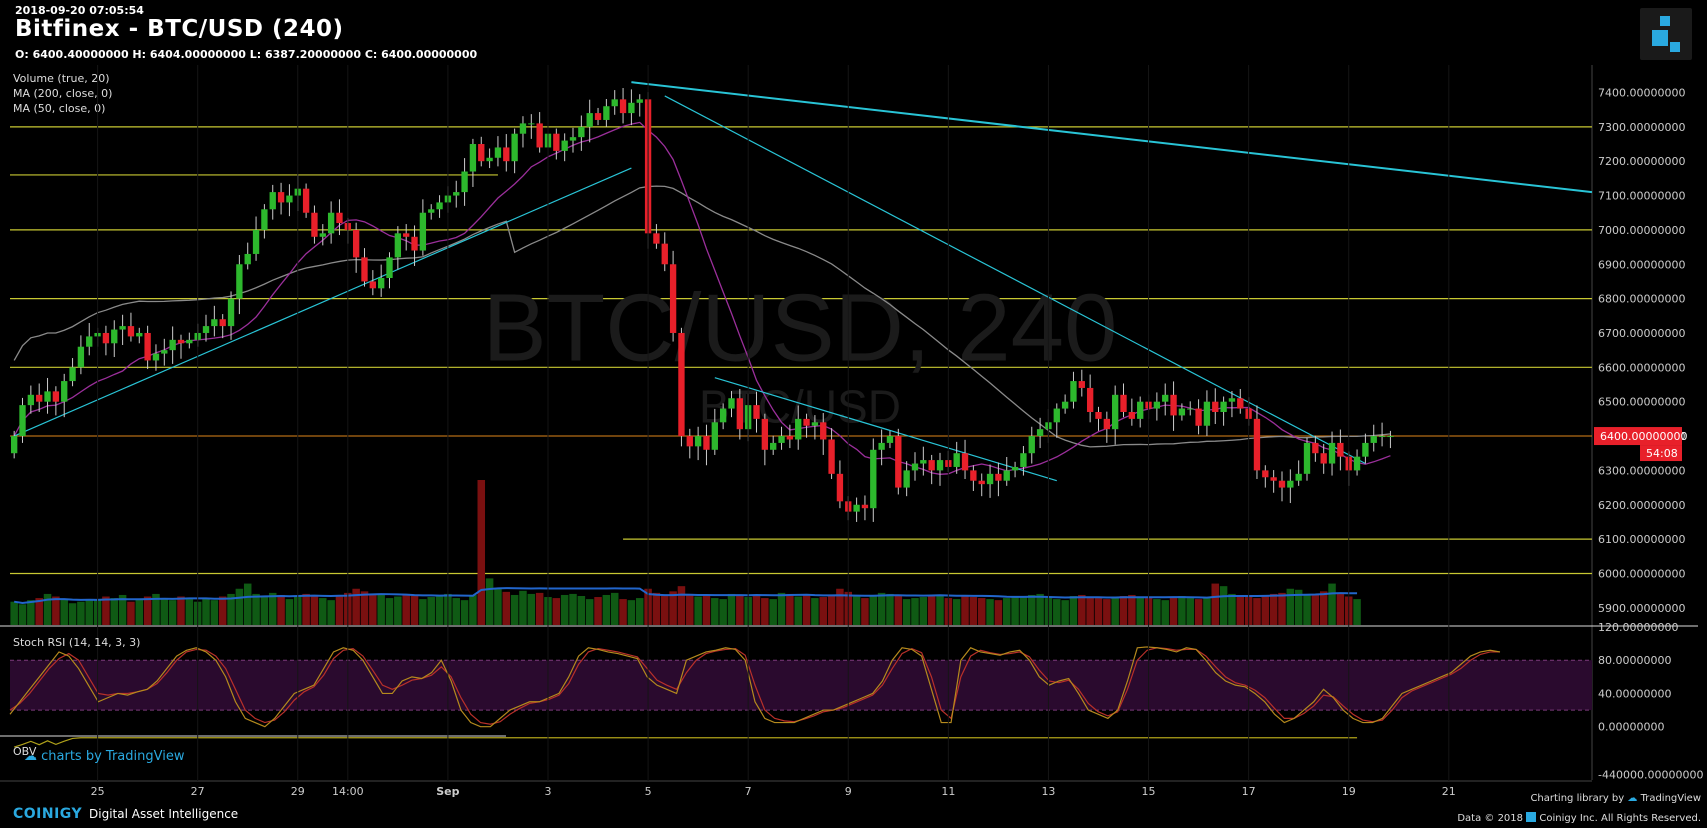  Describe the element at coordinates (48, 814) in the screenshot. I see `coinigy-brand: COINIGY` at that location.